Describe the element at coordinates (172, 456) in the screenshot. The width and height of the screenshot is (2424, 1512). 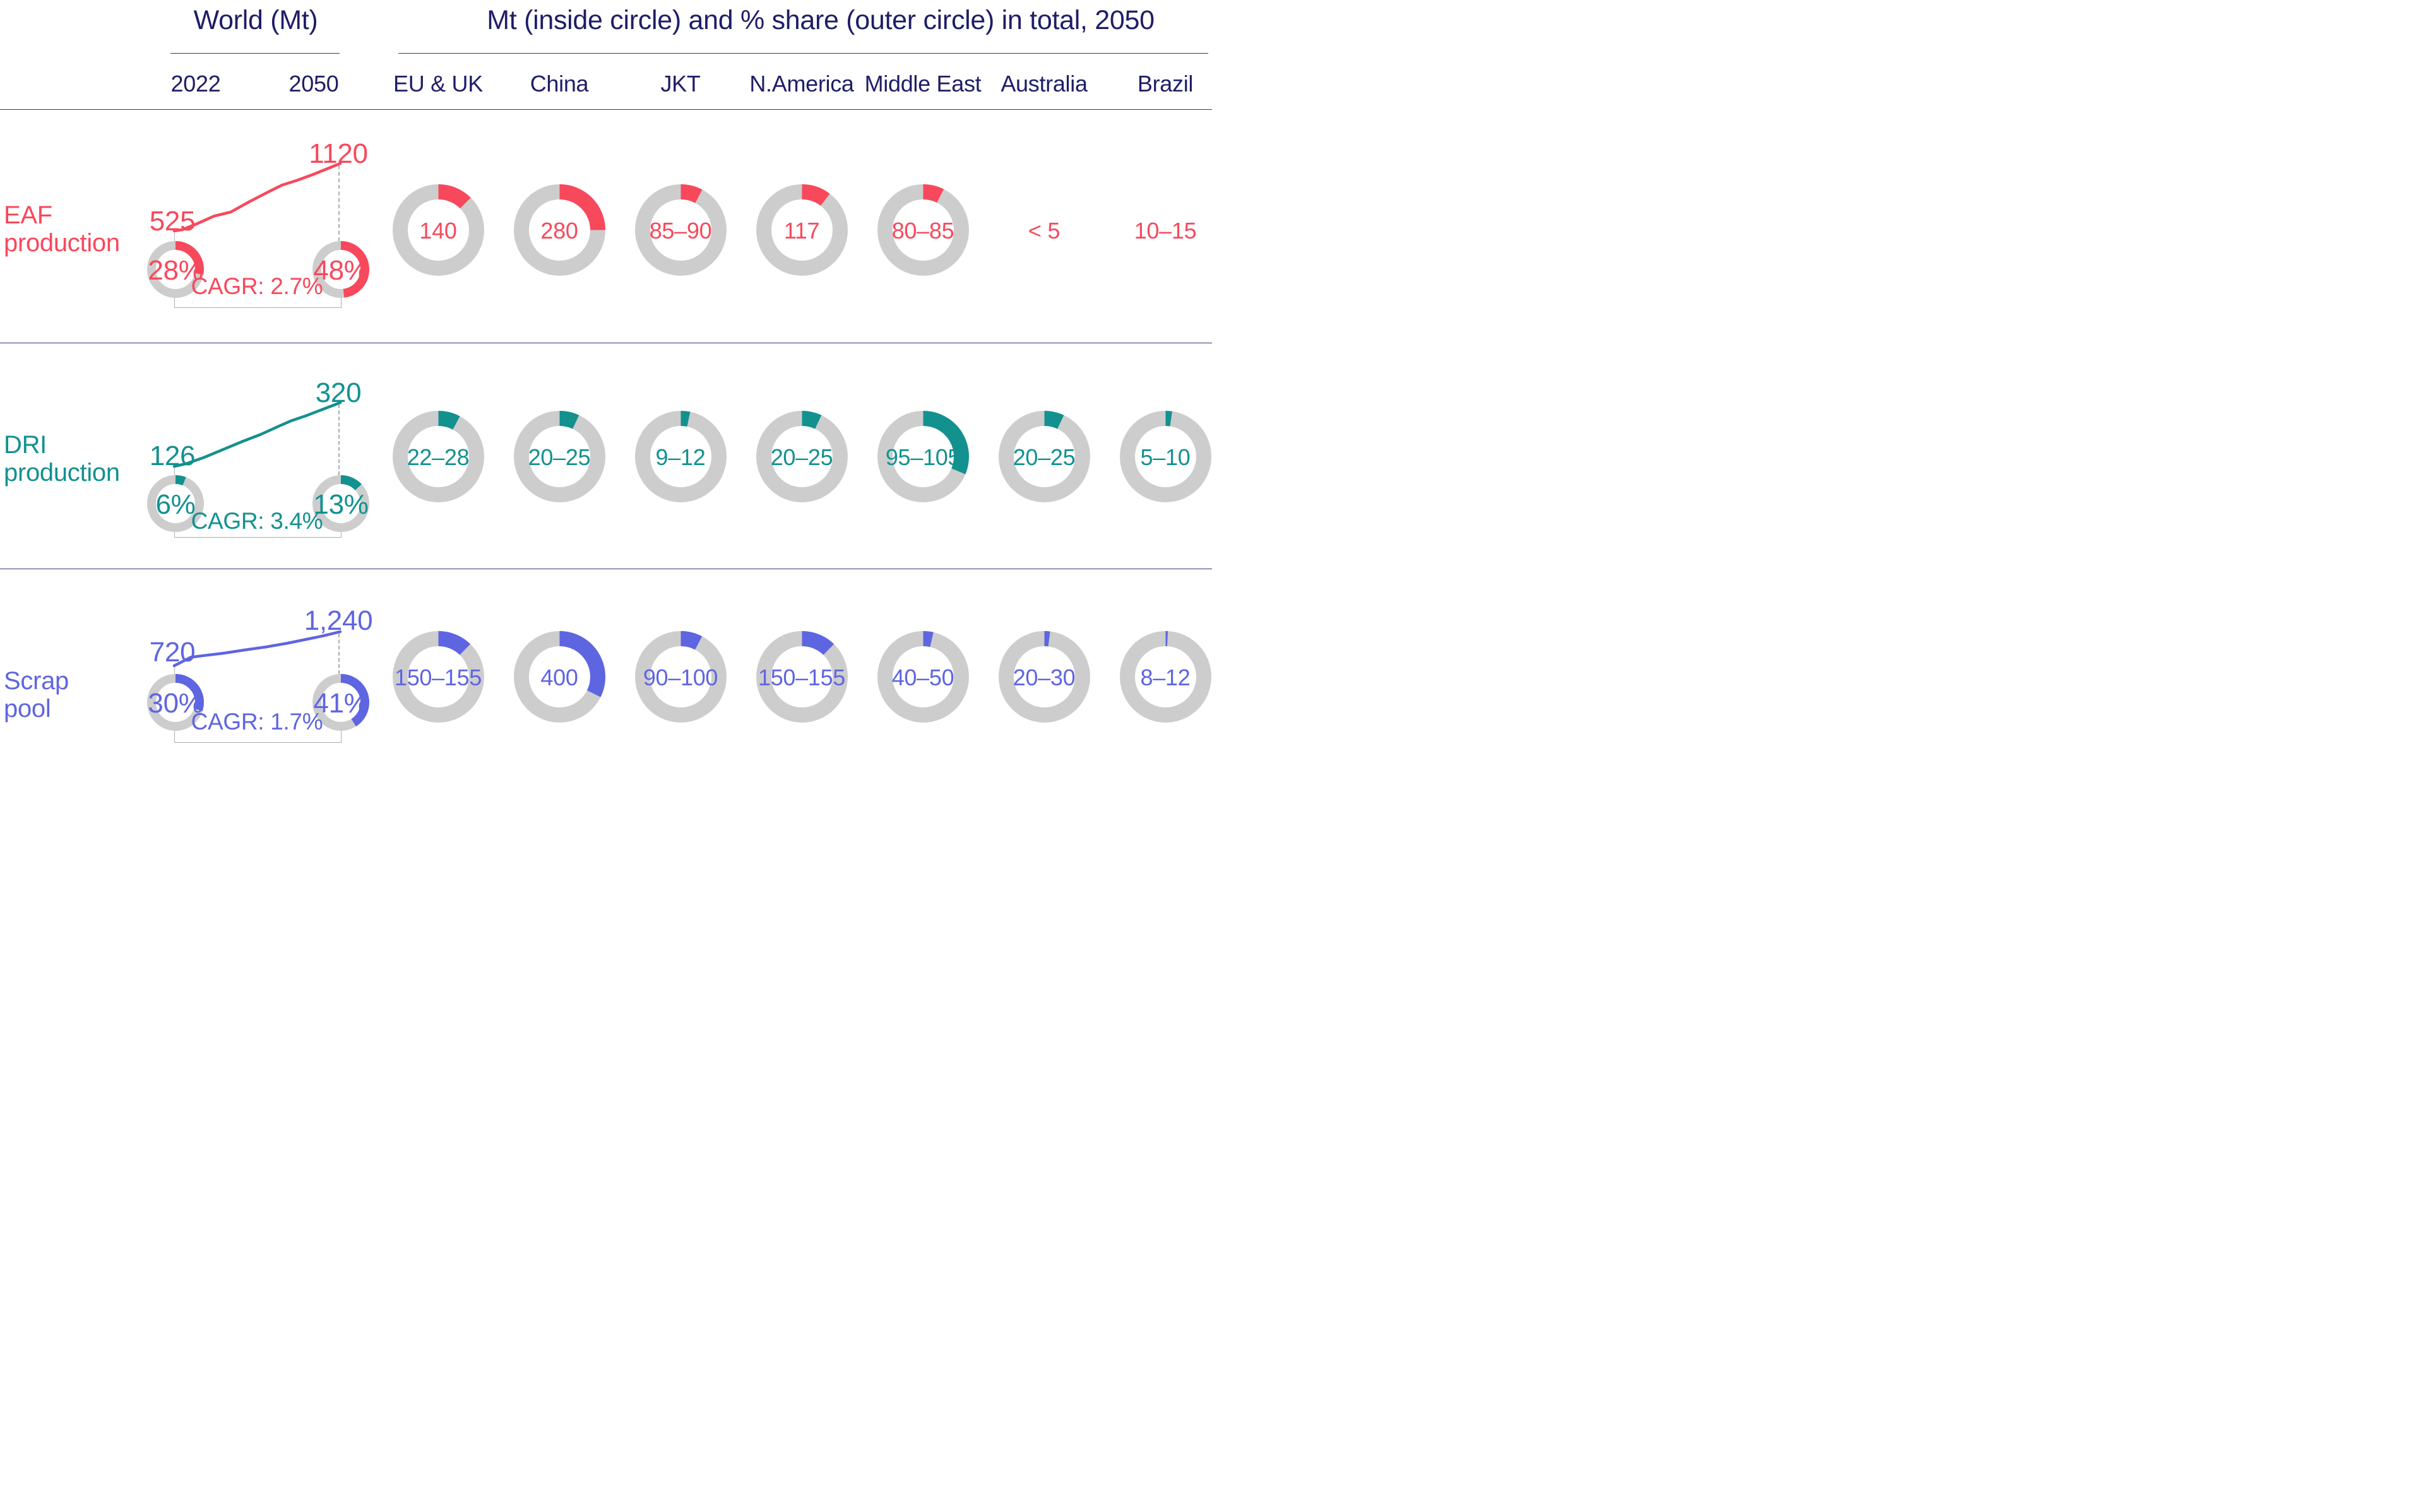
I see `world-start-value: 126` at that location.